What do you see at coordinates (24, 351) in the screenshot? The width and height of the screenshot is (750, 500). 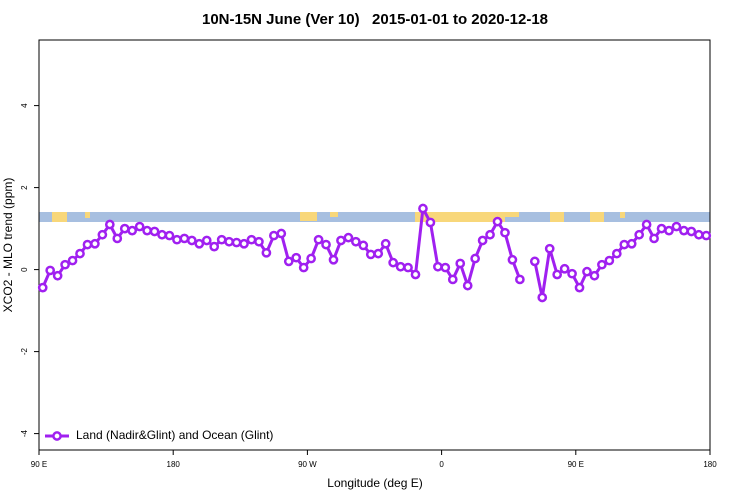 I see `y-tick-label: -2` at bounding box center [24, 351].